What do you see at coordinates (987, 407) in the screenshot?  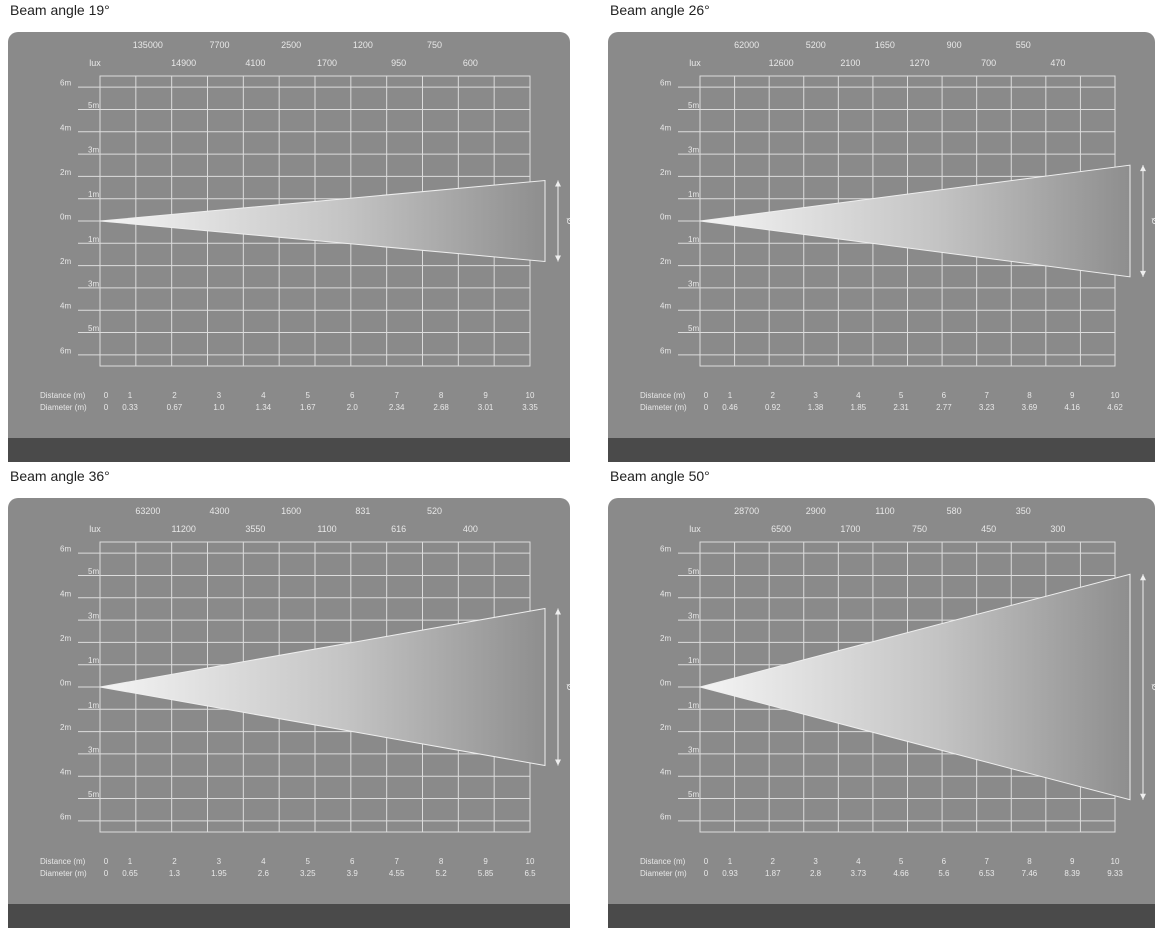 I see `diameter-value: 3.23` at bounding box center [987, 407].